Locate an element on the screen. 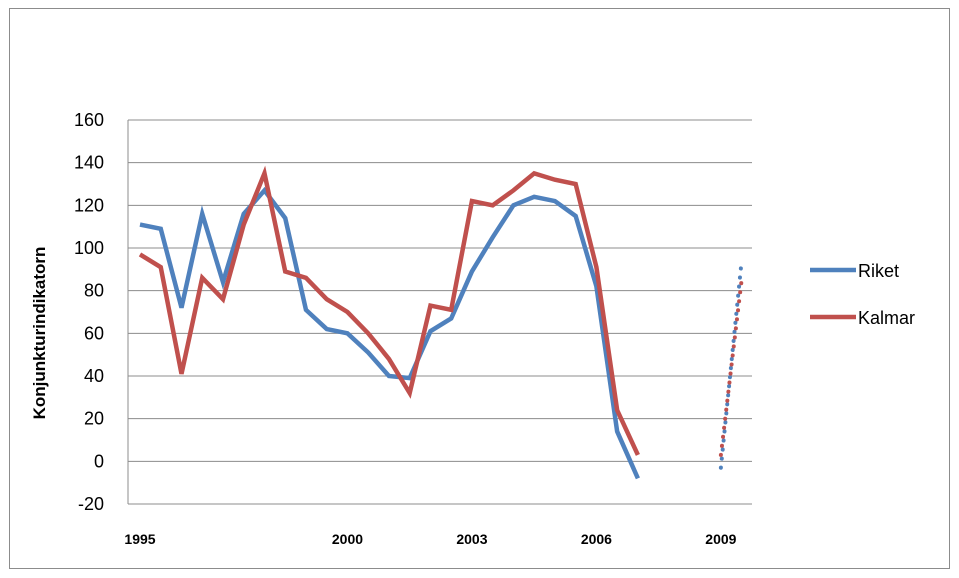 This screenshot has width=959, height=578. y-tick-label: 40 is located at coordinates (94, 376).